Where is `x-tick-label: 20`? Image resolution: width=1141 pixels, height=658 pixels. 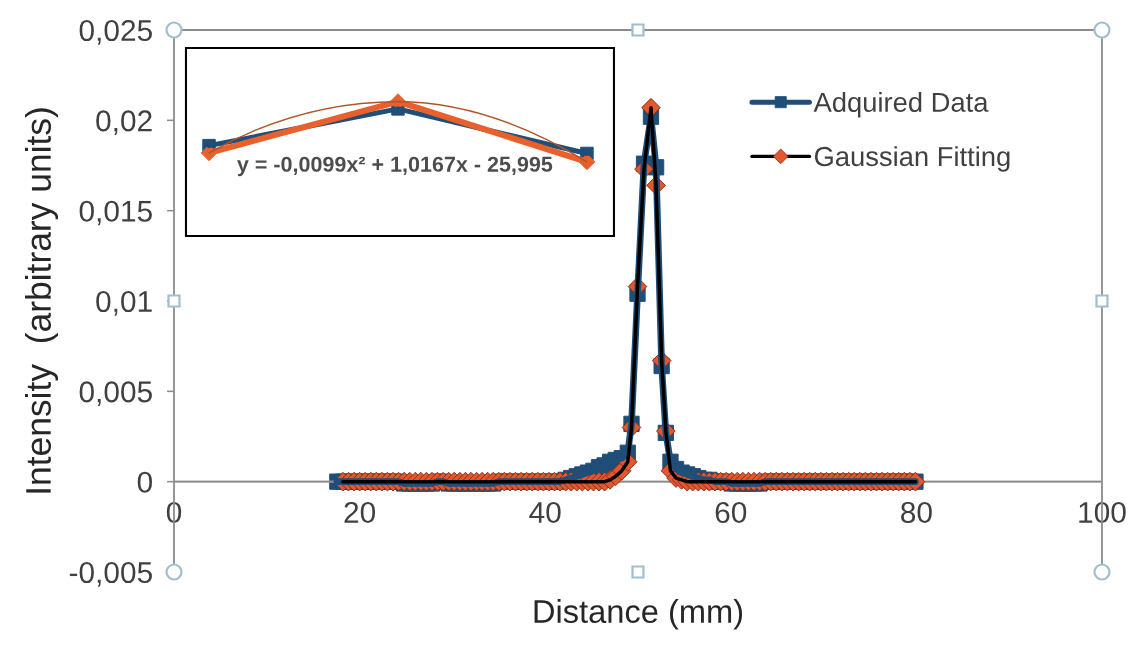 x-tick-label: 20 is located at coordinates (360, 512).